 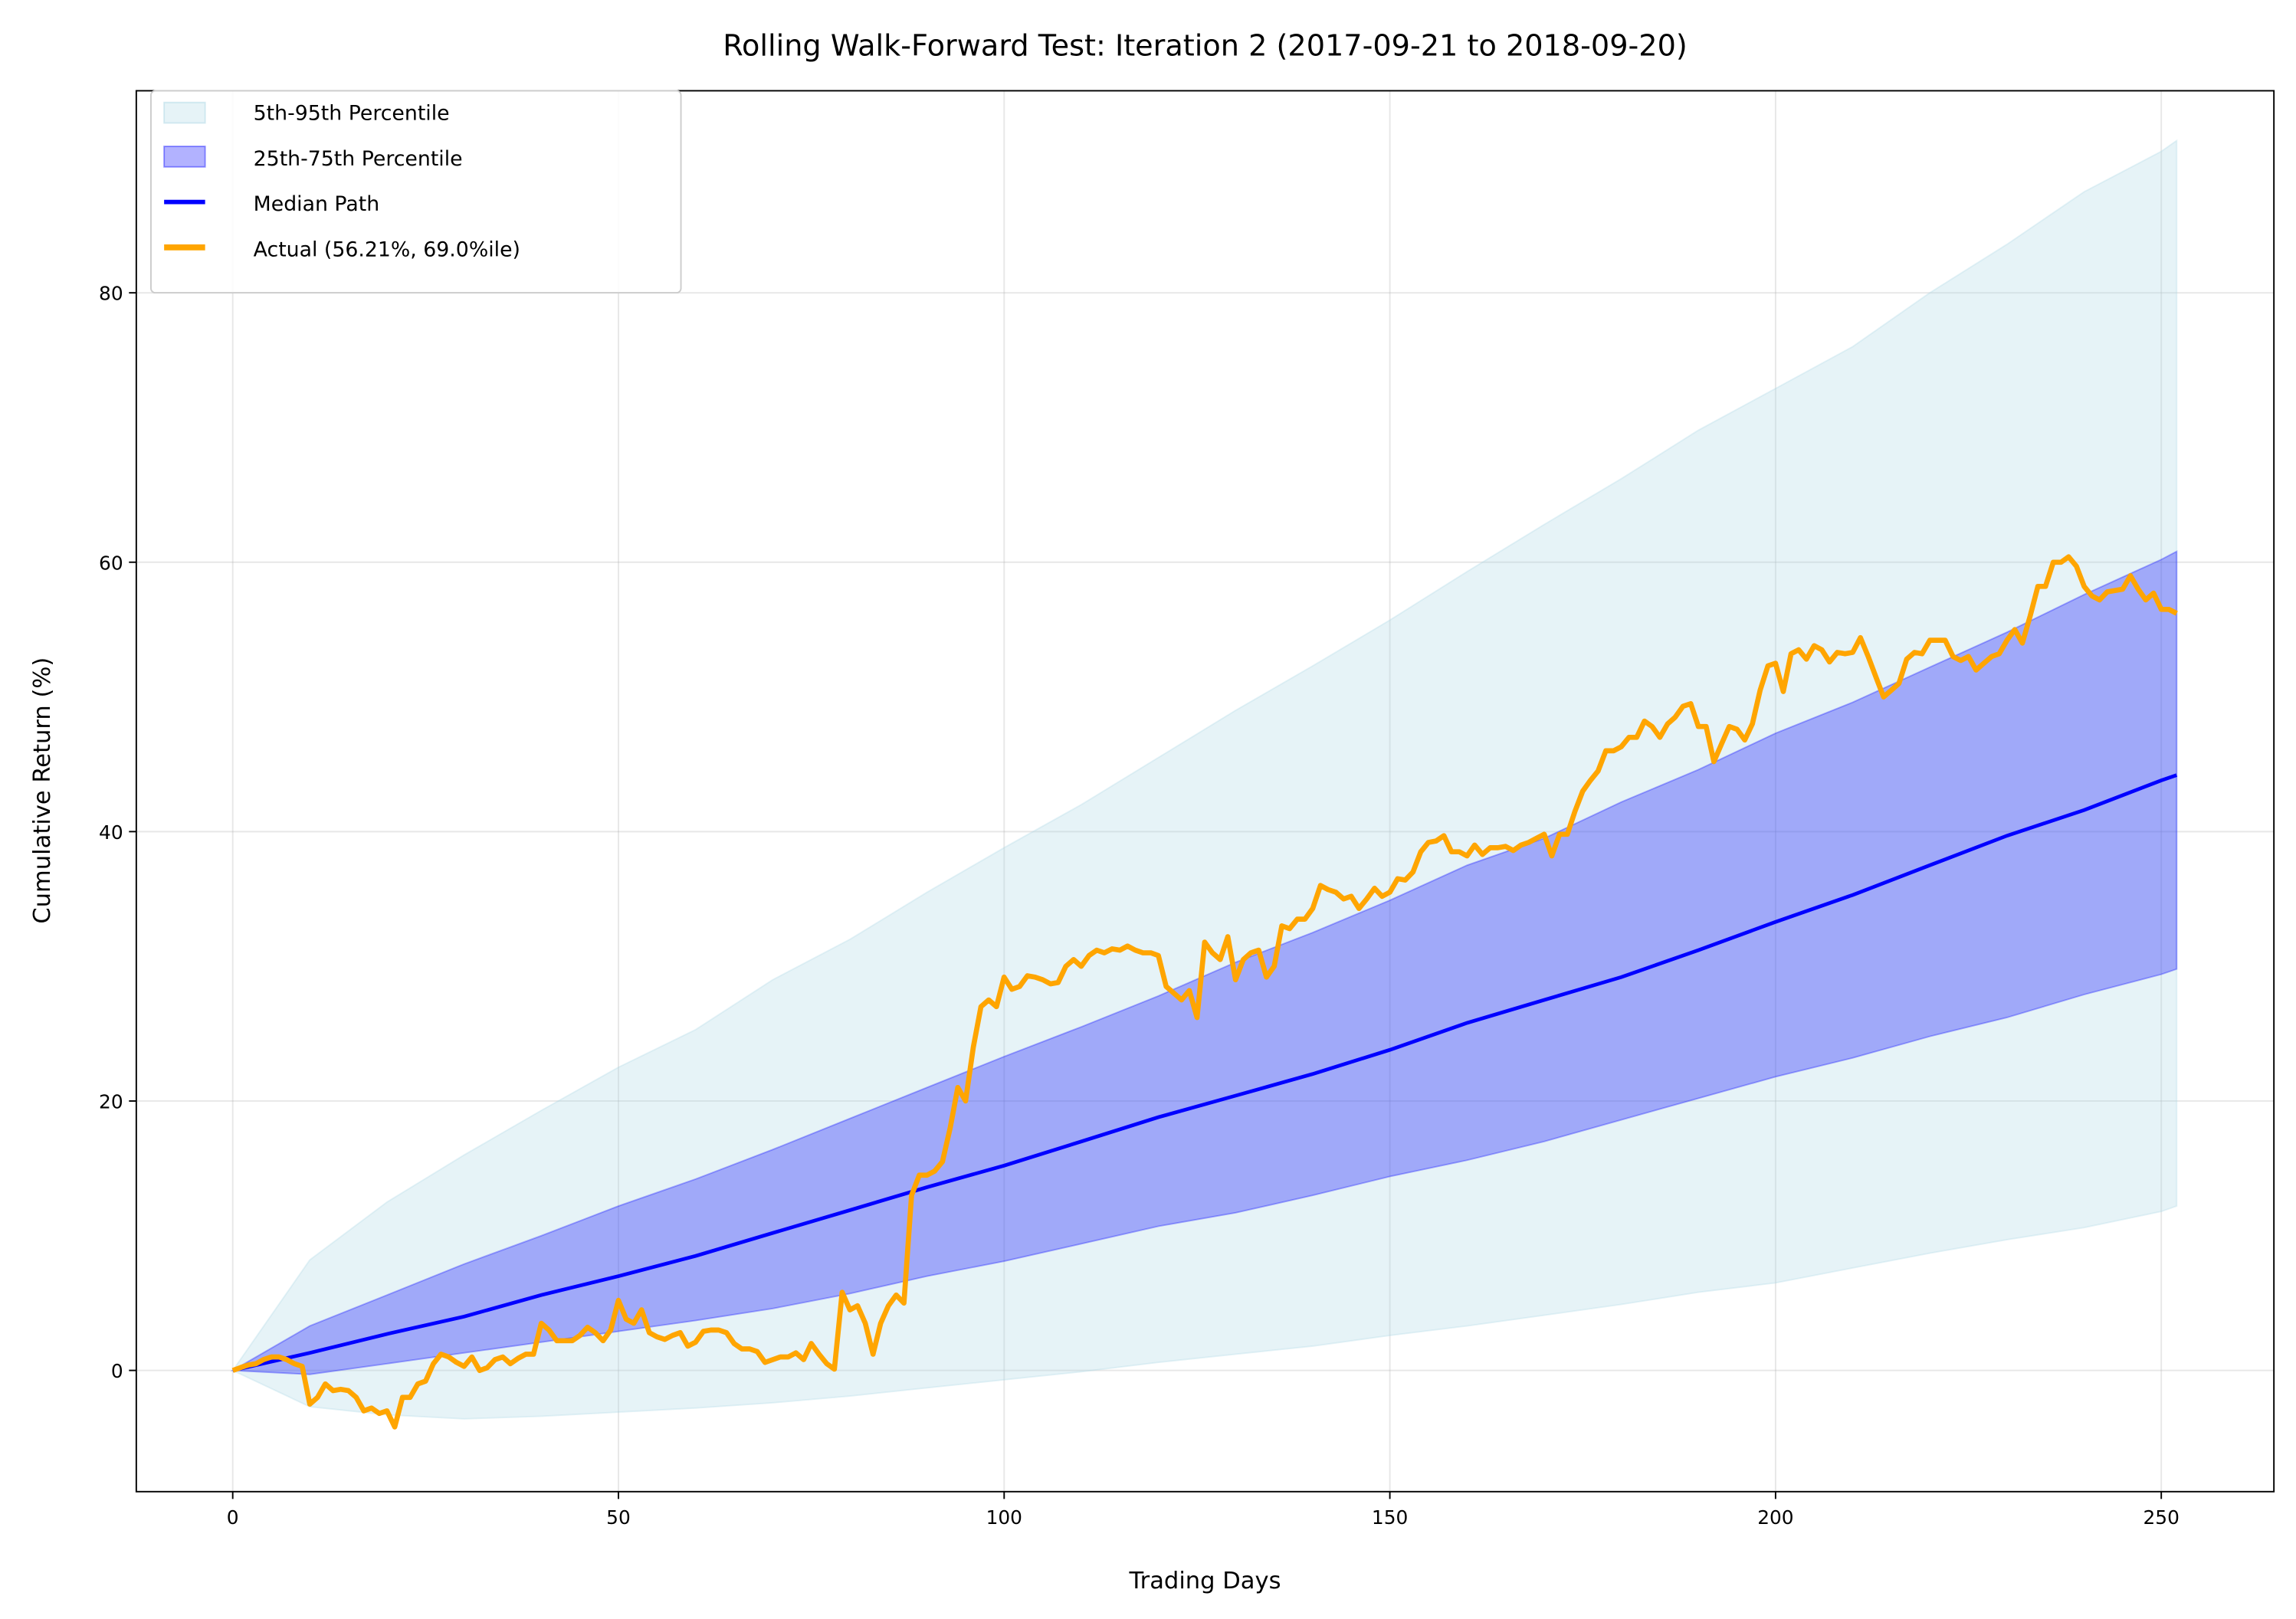 What do you see at coordinates (117, 1371) in the screenshot?
I see `y-tick-label: 0` at bounding box center [117, 1371].